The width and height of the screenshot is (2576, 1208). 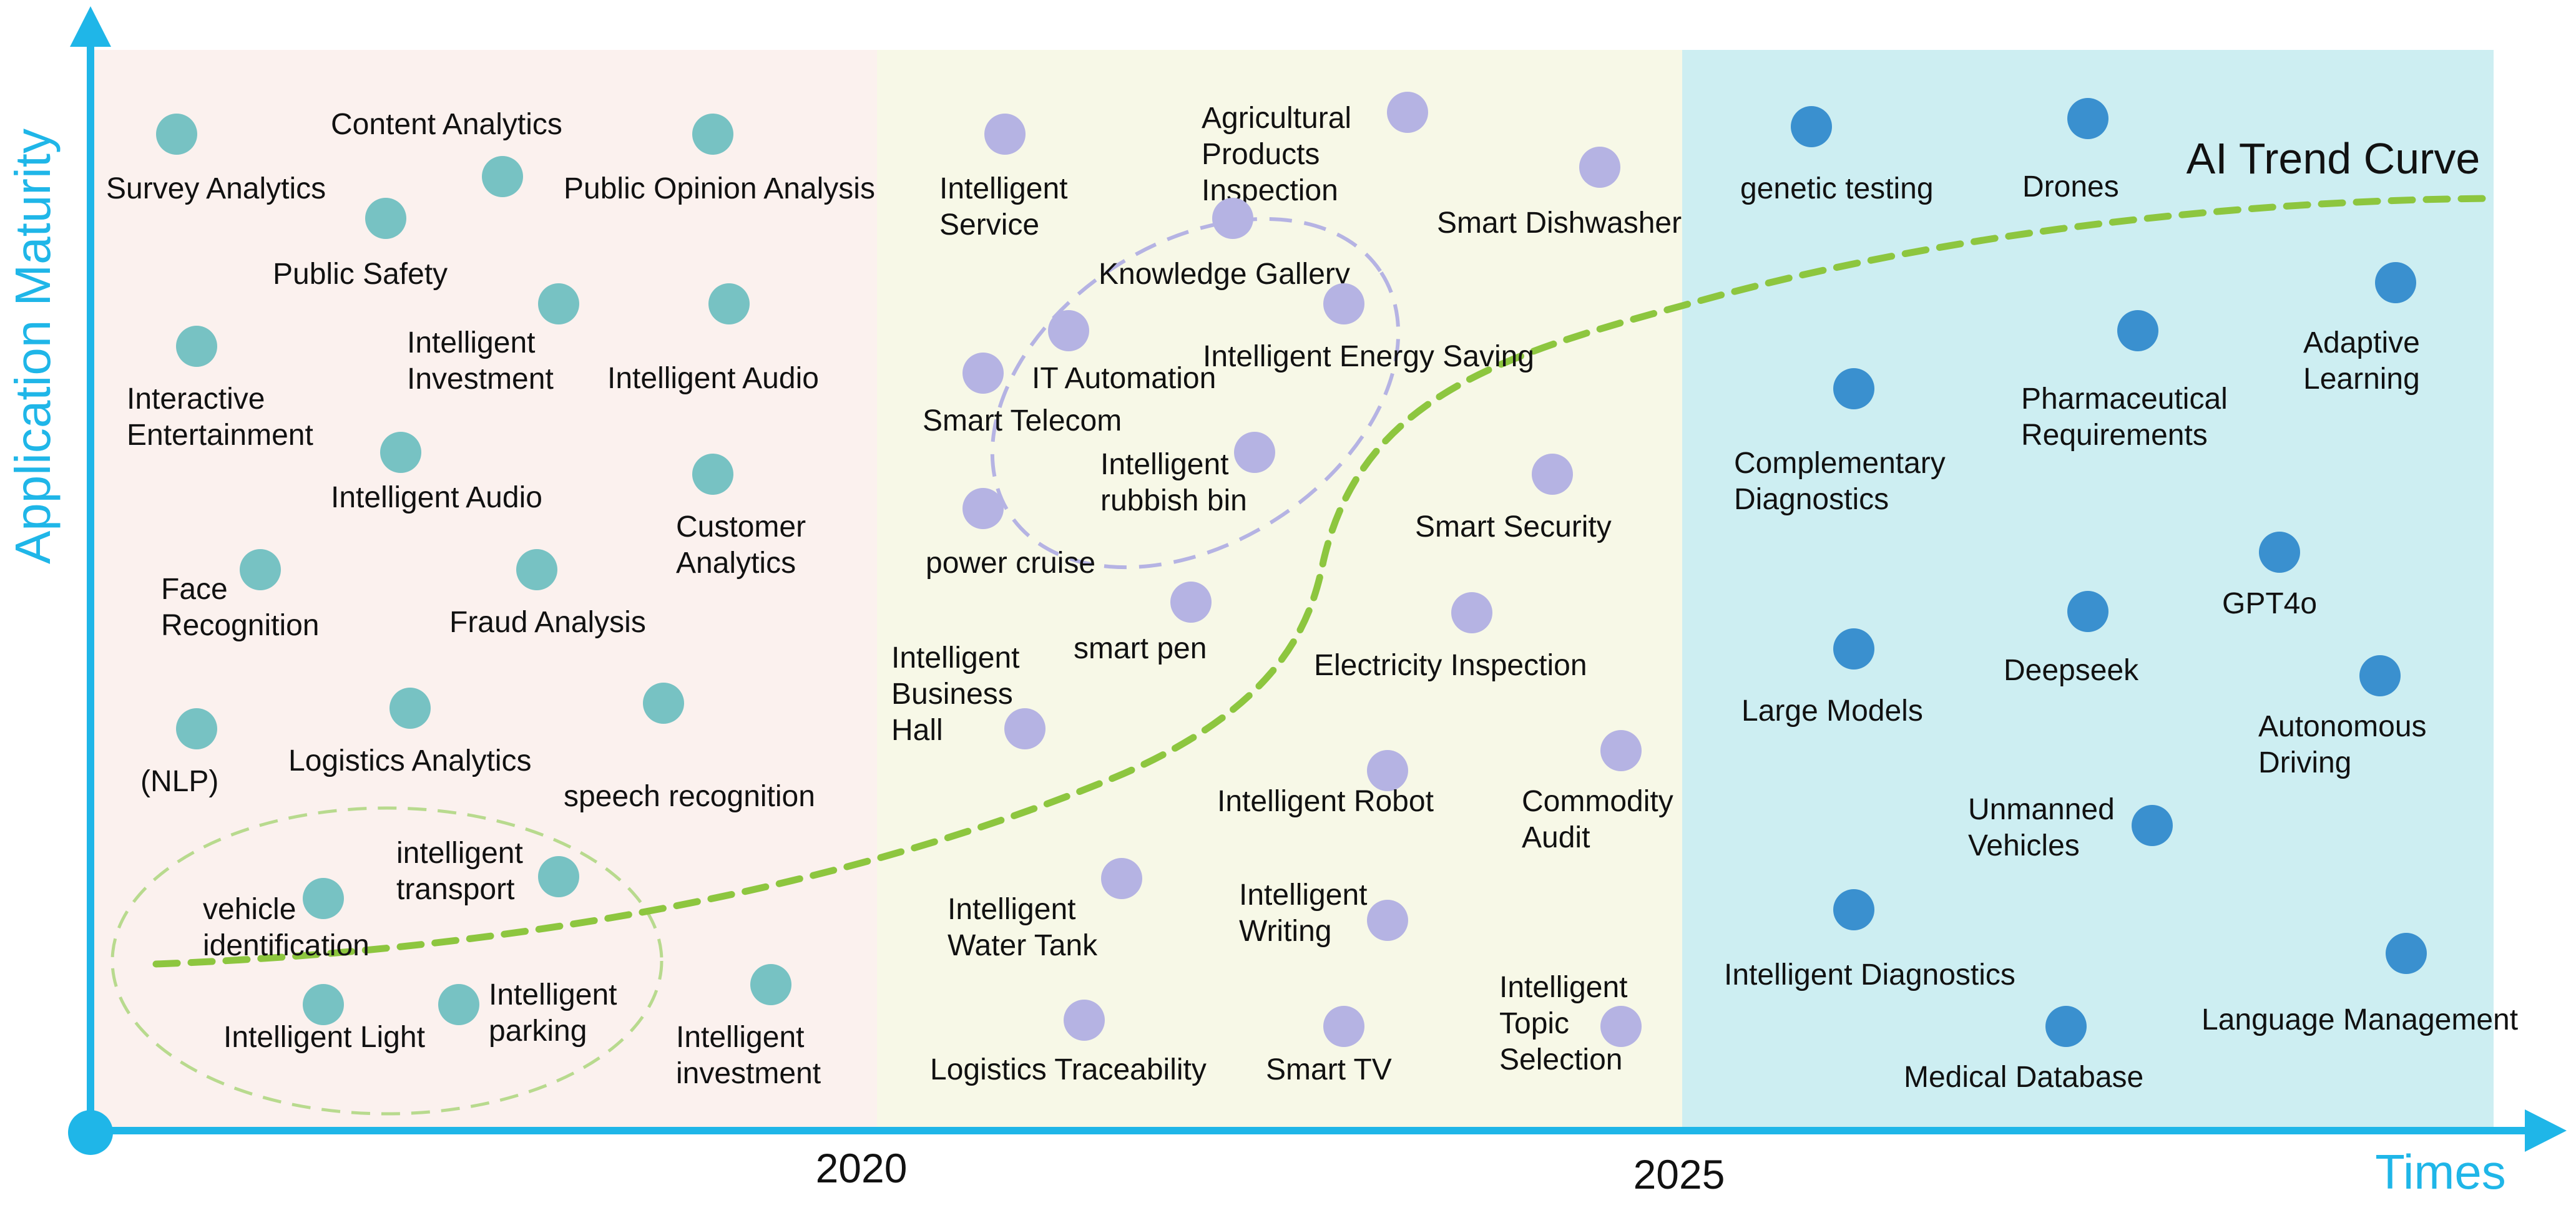 I want to click on item-label: Survey Analytics, so click(x=216, y=188).